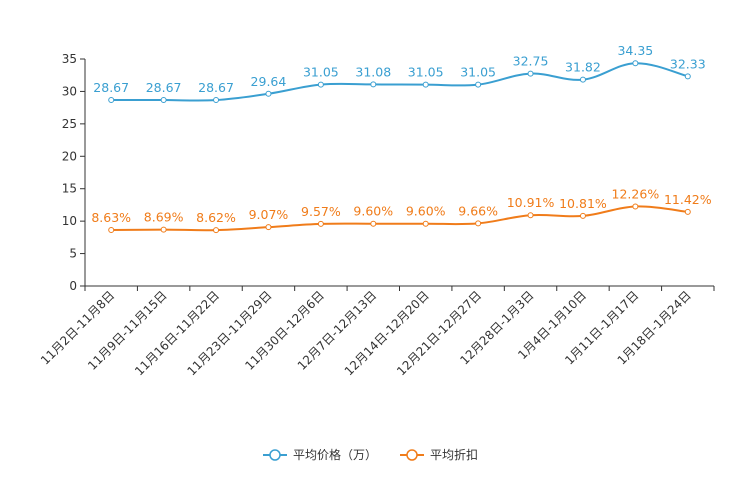 The image size is (744, 496). What do you see at coordinates (531, 202) in the screenshot?
I see `data-label: 10.91%` at bounding box center [531, 202].